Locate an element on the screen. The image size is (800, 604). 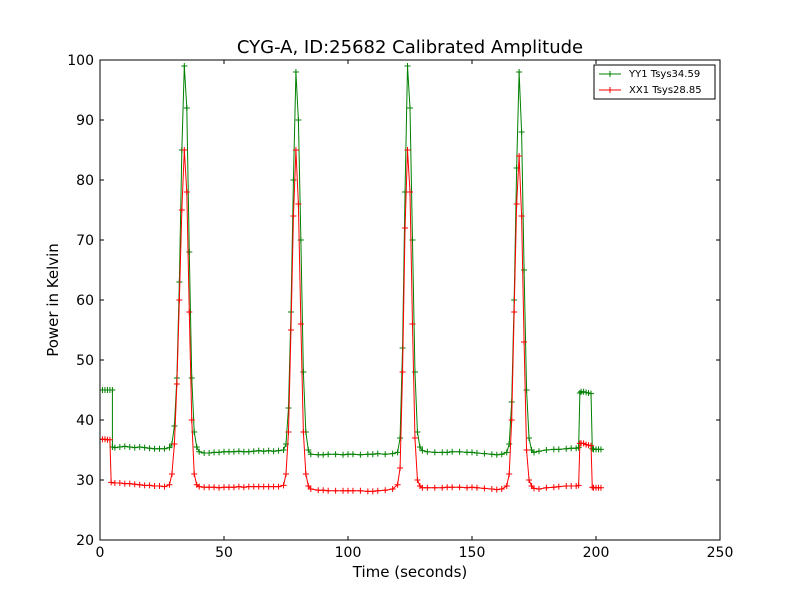
x-tick-label: 50 is located at coordinates (224, 553).